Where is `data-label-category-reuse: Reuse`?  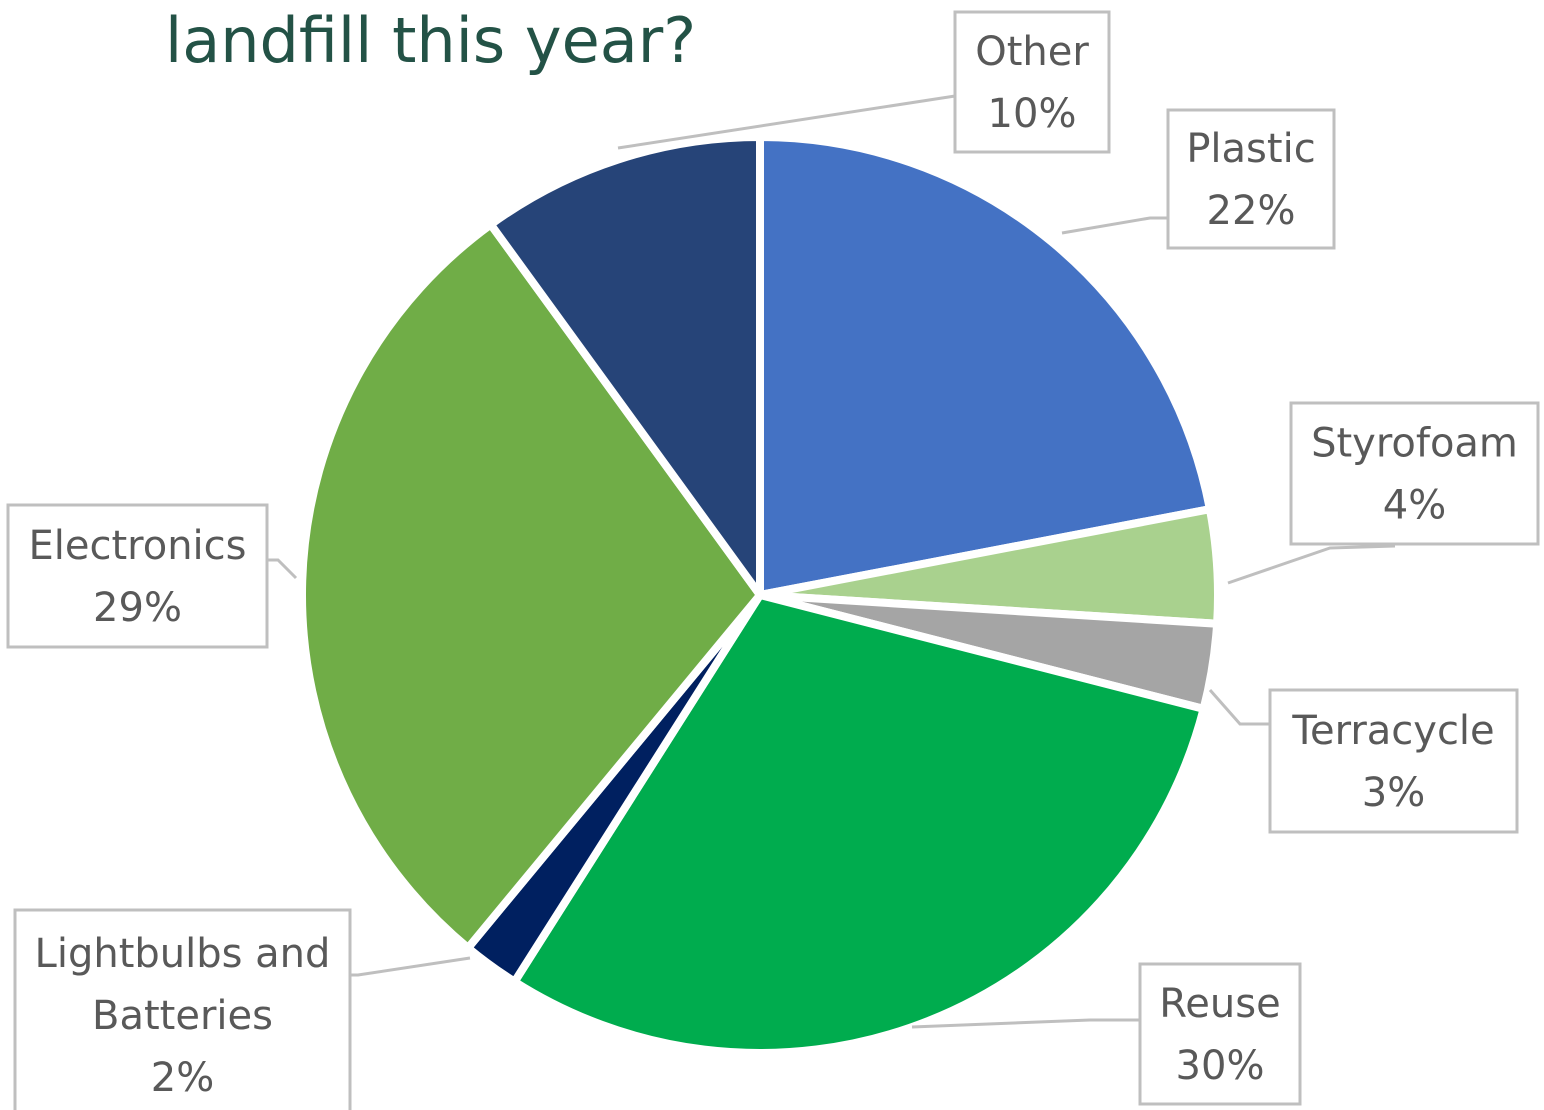
data-label-category-reuse: Reuse is located at coordinates (1219, 1004).